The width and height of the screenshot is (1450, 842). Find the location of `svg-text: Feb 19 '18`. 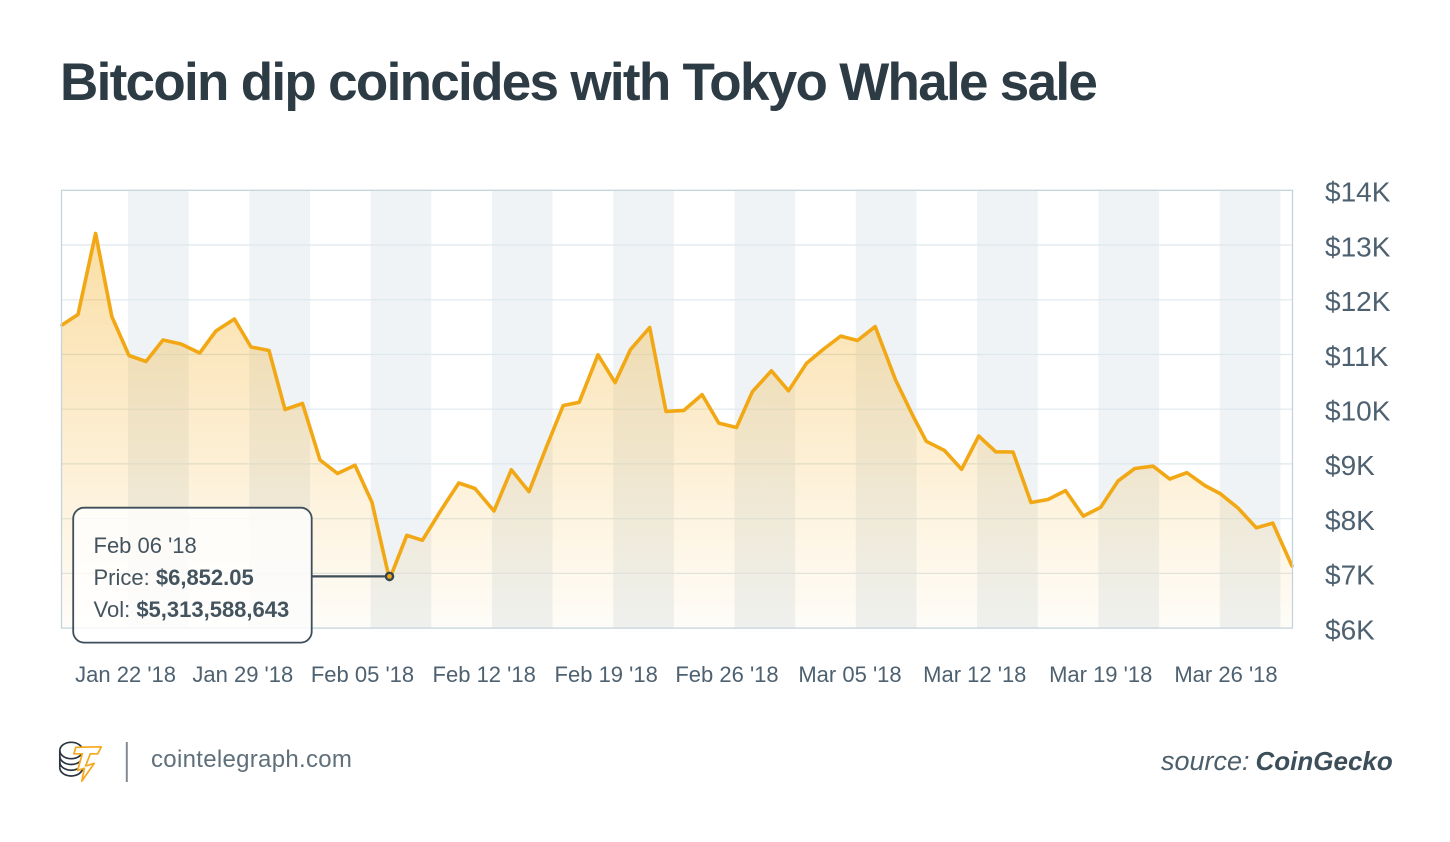

svg-text: Feb 19 '18 is located at coordinates (606, 674).